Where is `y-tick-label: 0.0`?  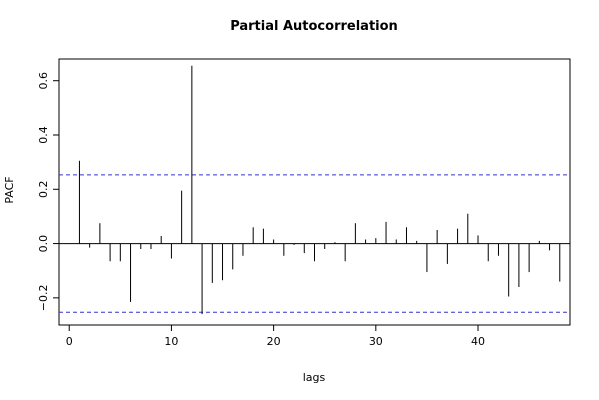 y-tick-label: 0.0 is located at coordinates (43, 244).